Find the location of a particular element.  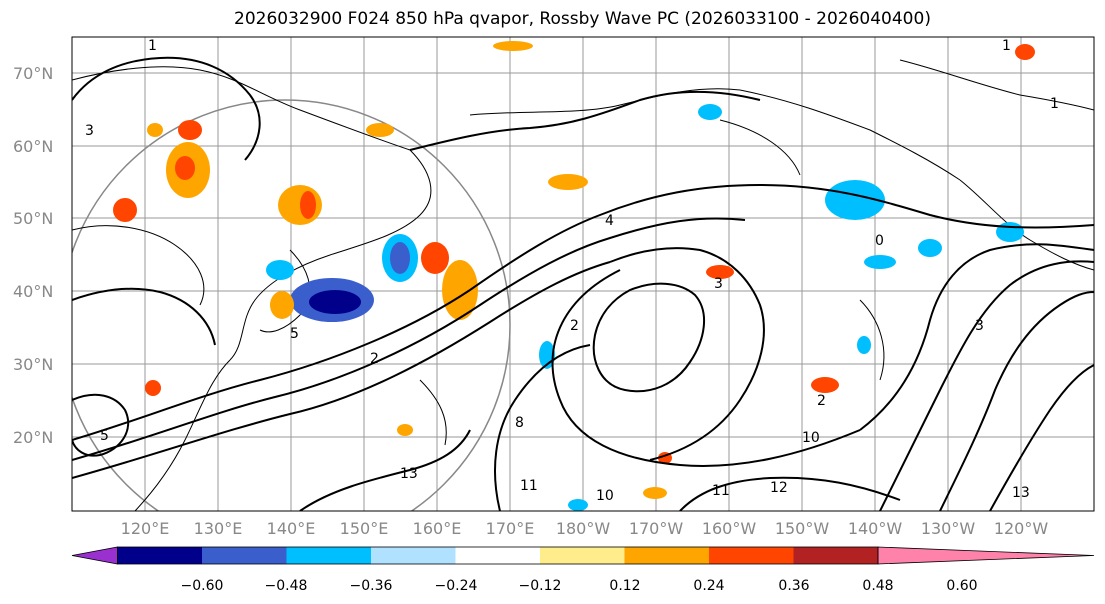

contour-label: 4 is located at coordinates (609, 221).